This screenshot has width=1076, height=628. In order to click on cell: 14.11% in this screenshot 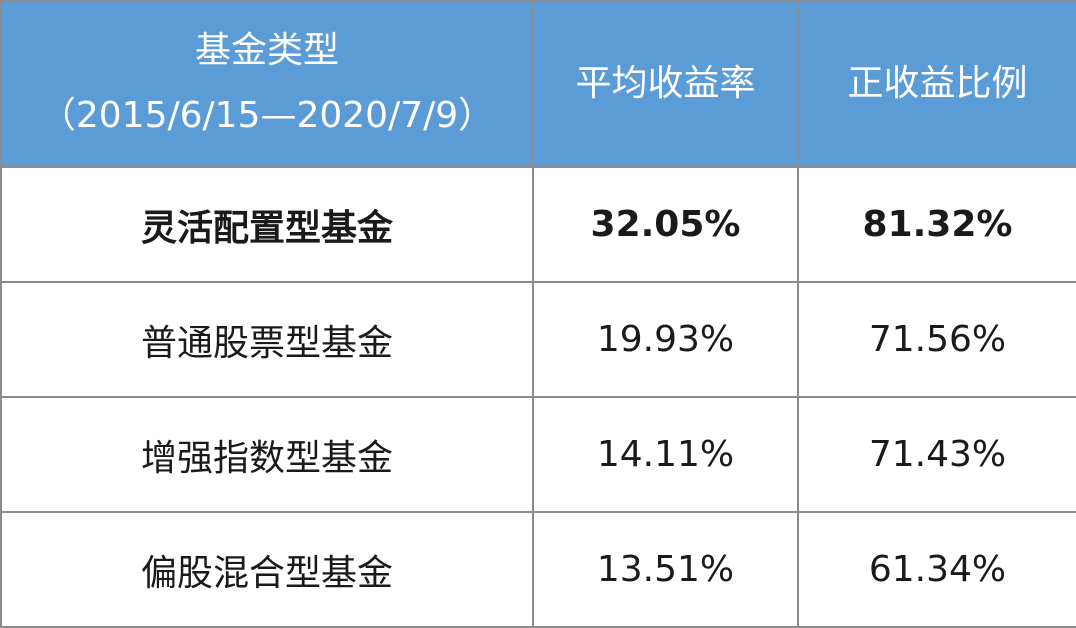, I will do `click(665, 454)`.